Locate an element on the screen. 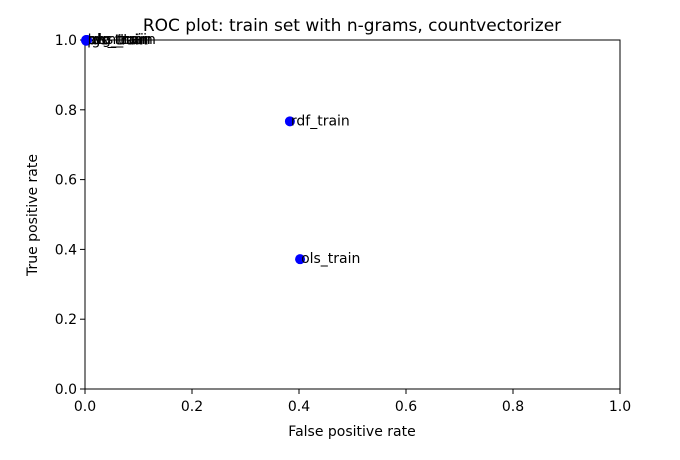 Image resolution: width=680 pixels, height=460 pixels. y-tick-label: 0.2 is located at coordinates (66, 320).